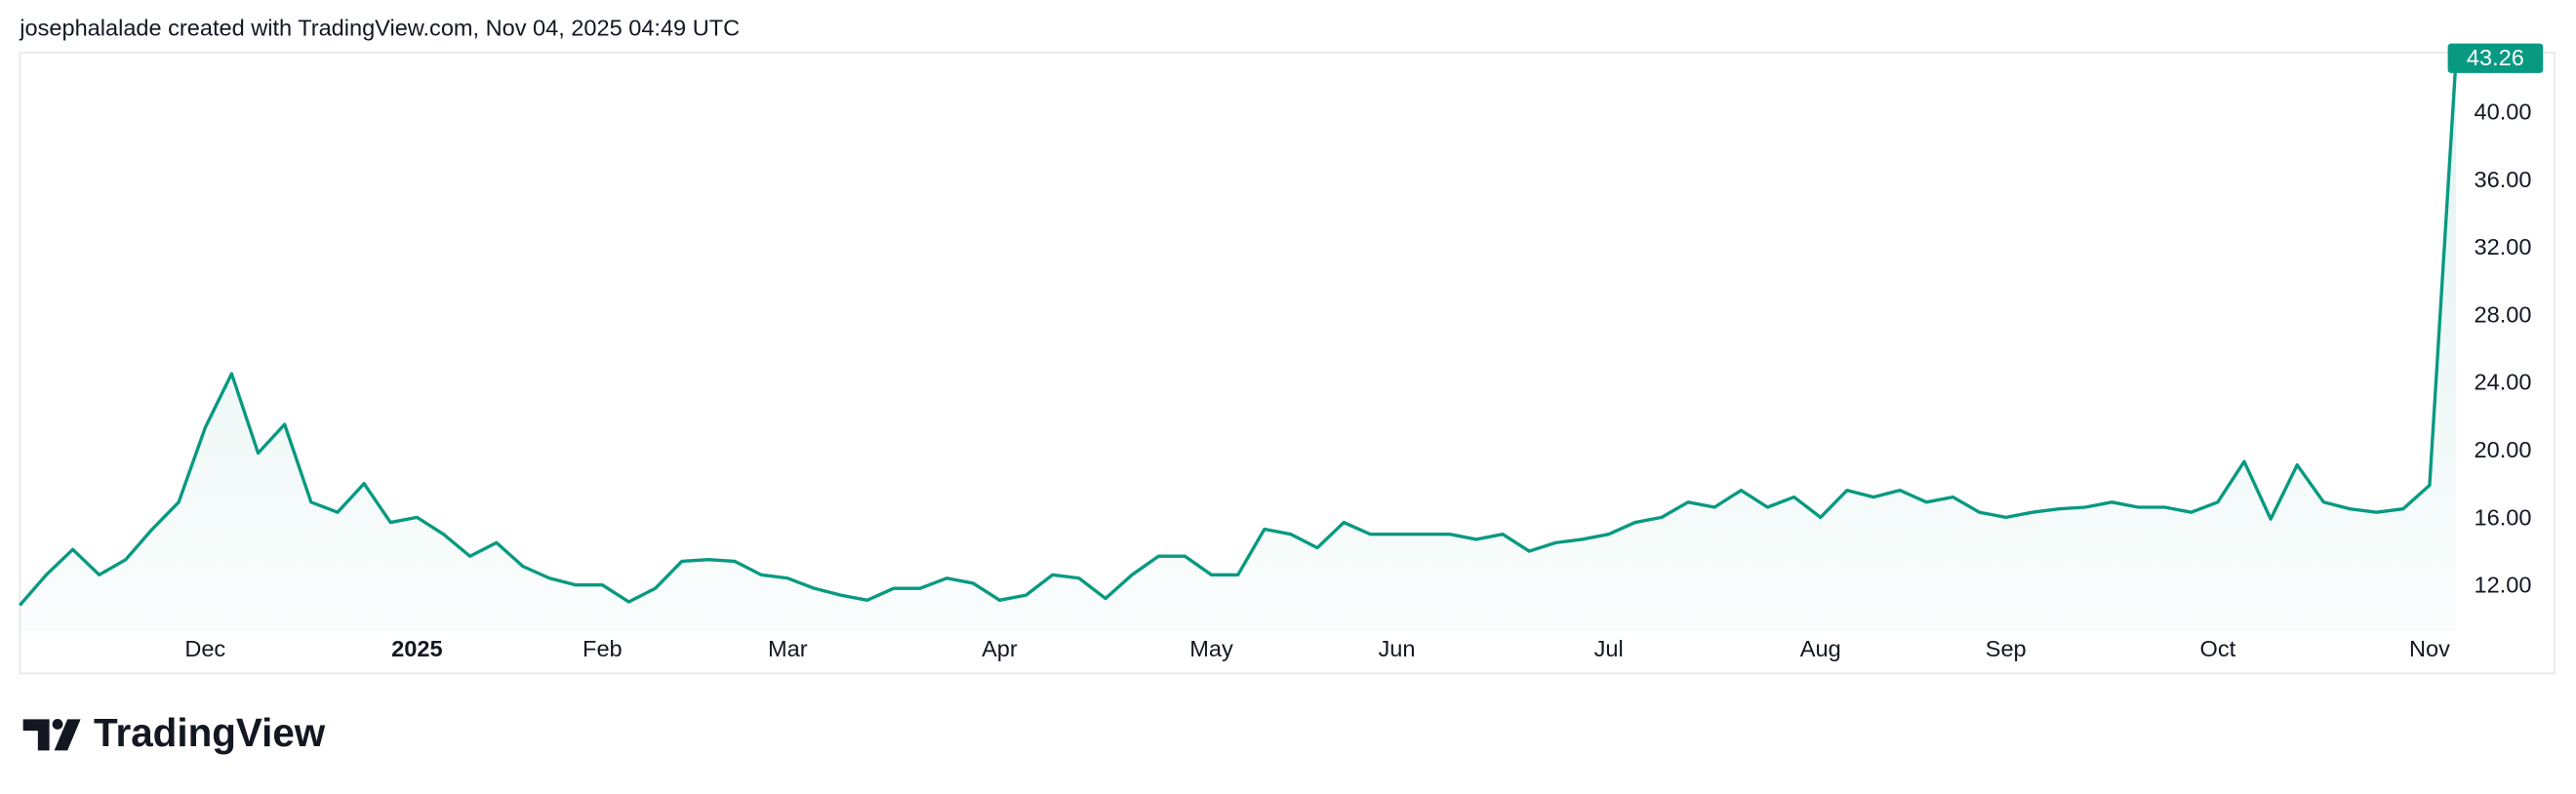 The image size is (2576, 794). Describe the element at coordinates (1820, 648) in the screenshot. I see `x-tick-label: Aug` at that location.